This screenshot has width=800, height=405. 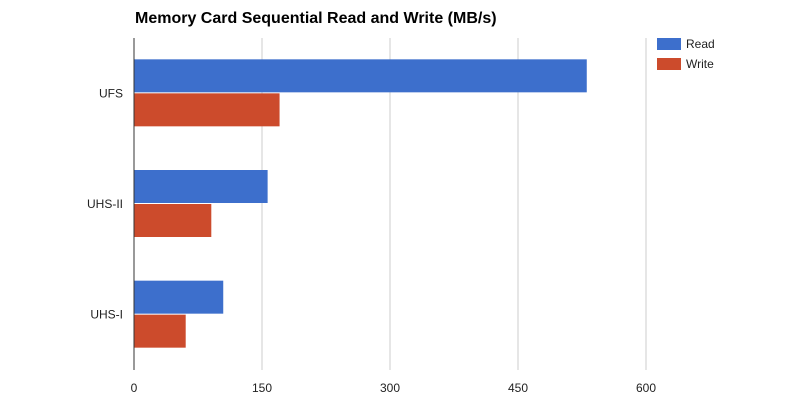 I want to click on bar-read-uhs-i, so click(x=179, y=297).